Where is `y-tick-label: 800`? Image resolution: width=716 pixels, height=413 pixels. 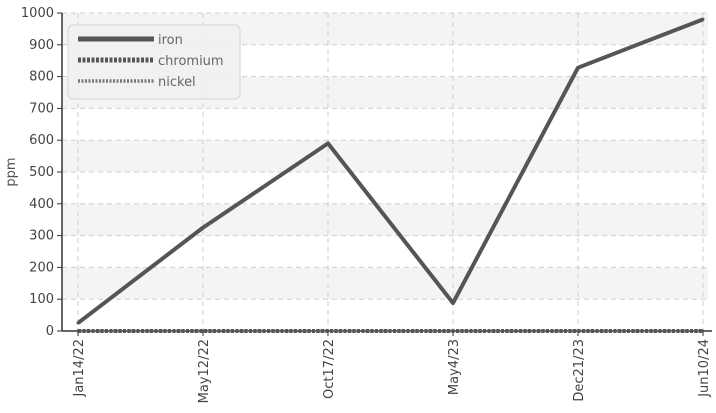
y-tick-label: 800 is located at coordinates (41, 77).